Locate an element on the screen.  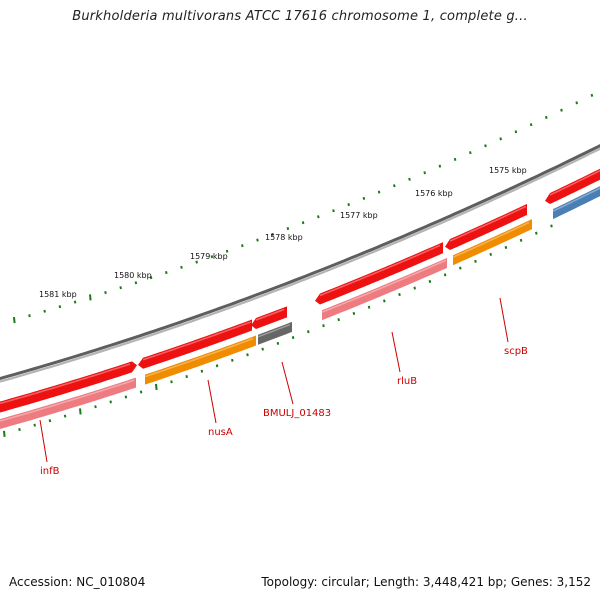
kbp-label: 1578 kbp is located at coordinates (284, 237).